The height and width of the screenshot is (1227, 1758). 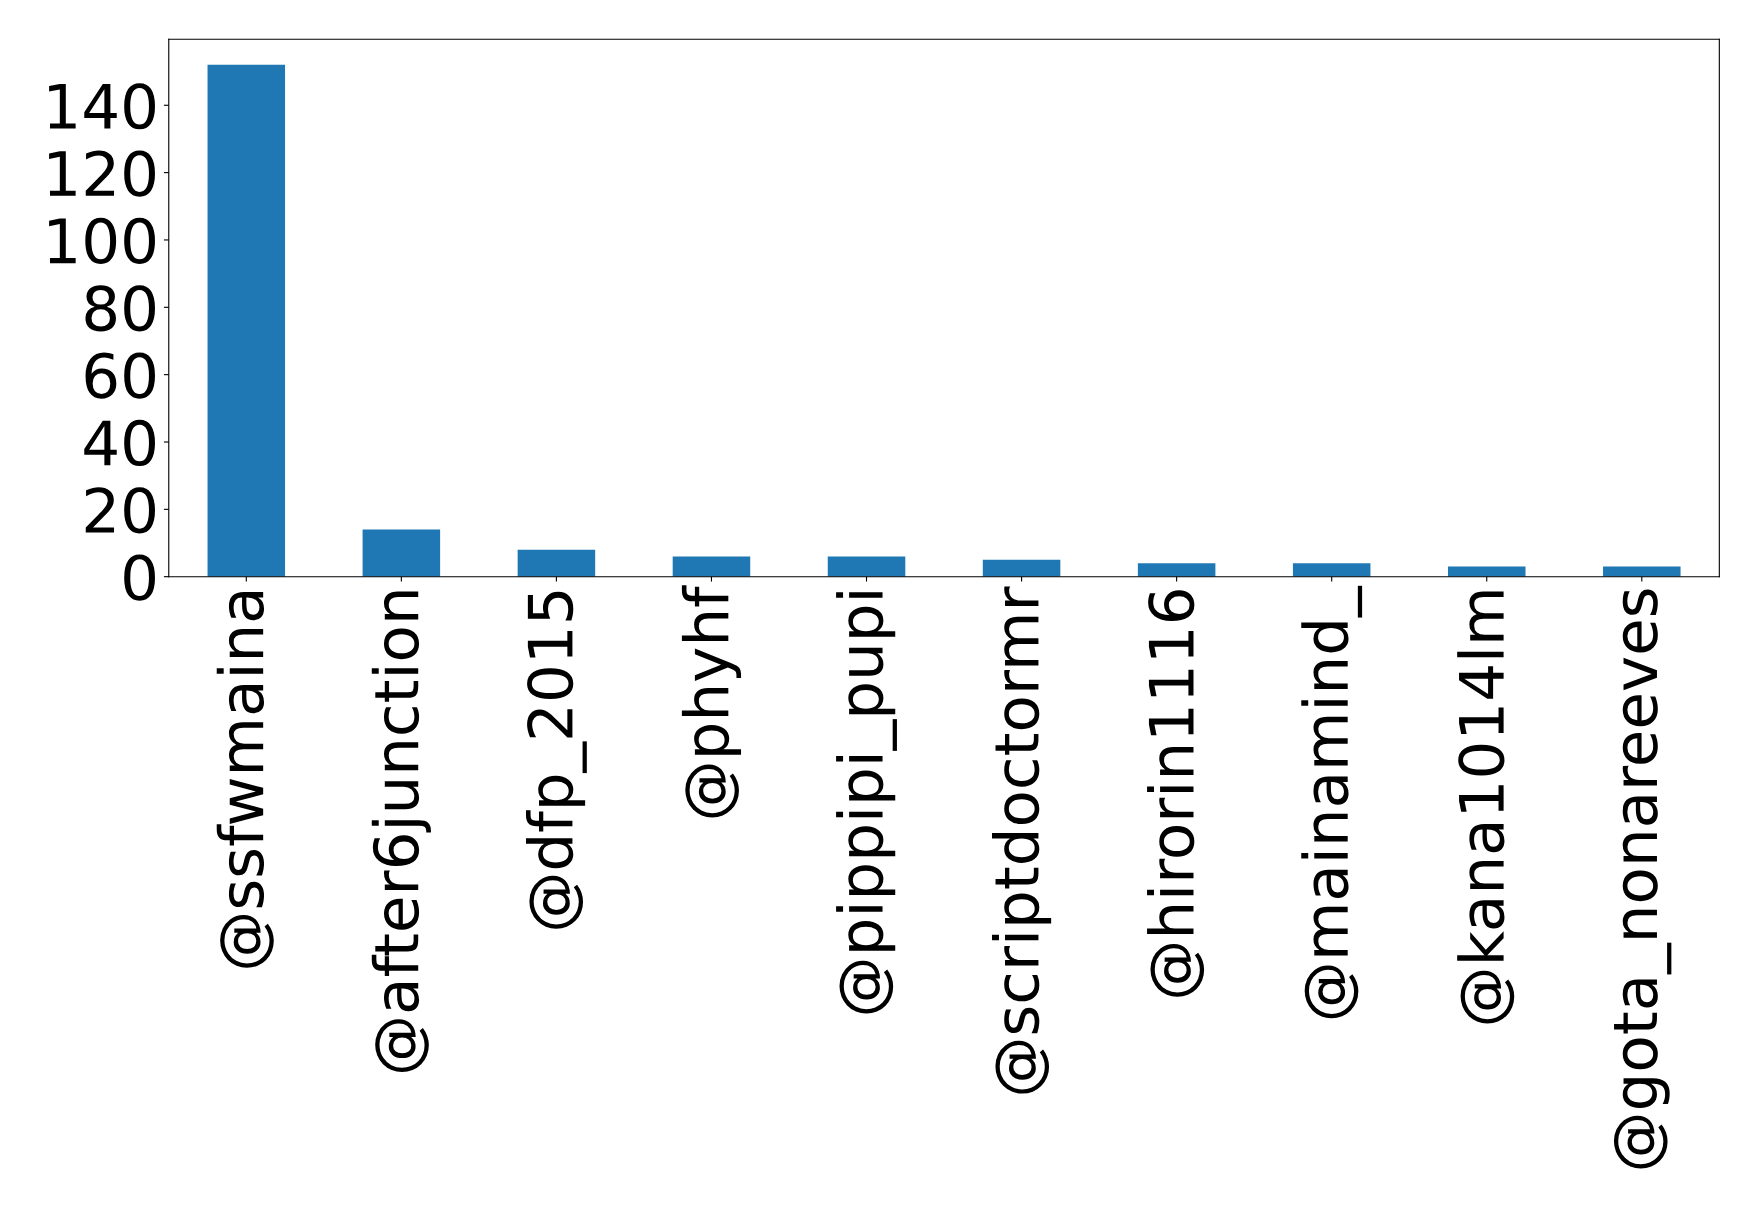 I want to click on x-tick-label: @phyhf, so click(x=711, y=701).